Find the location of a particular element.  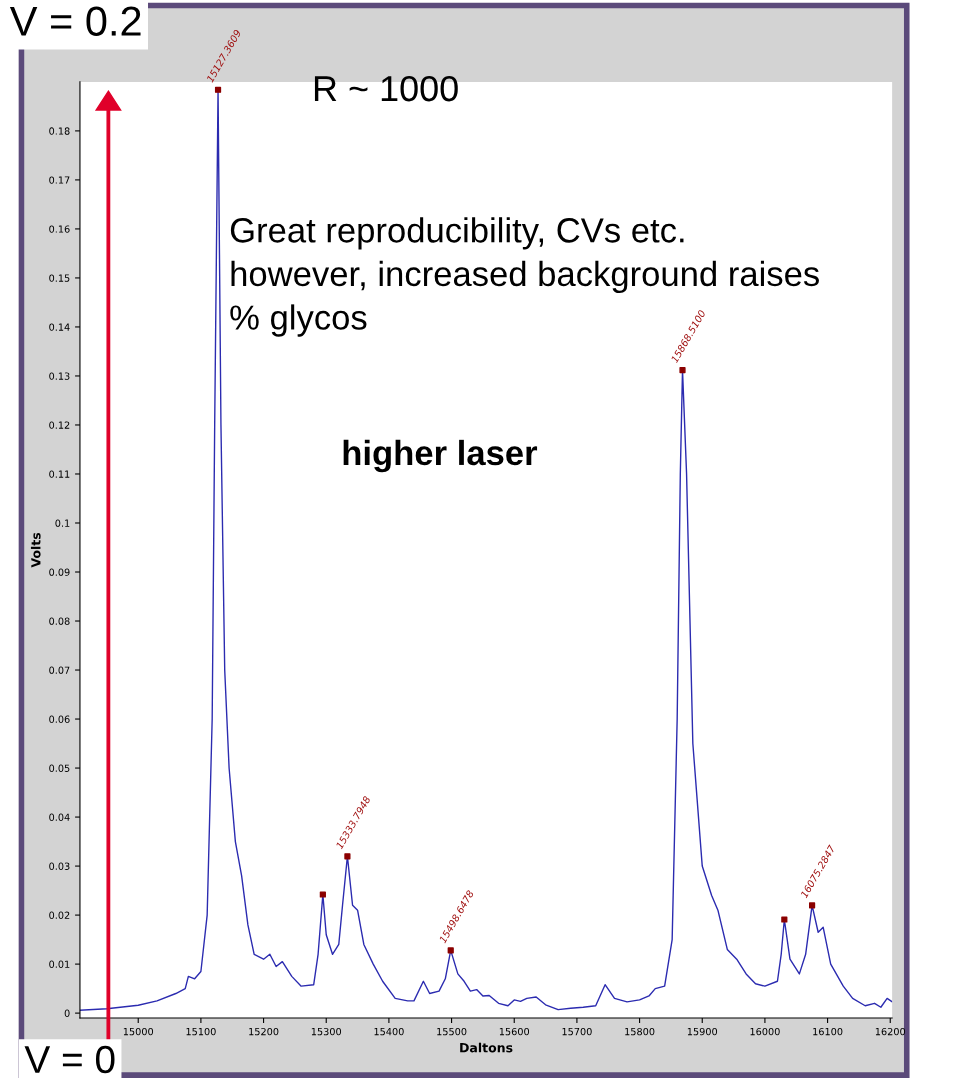

x-tick-label: 15000 is located at coordinates (138, 1031).